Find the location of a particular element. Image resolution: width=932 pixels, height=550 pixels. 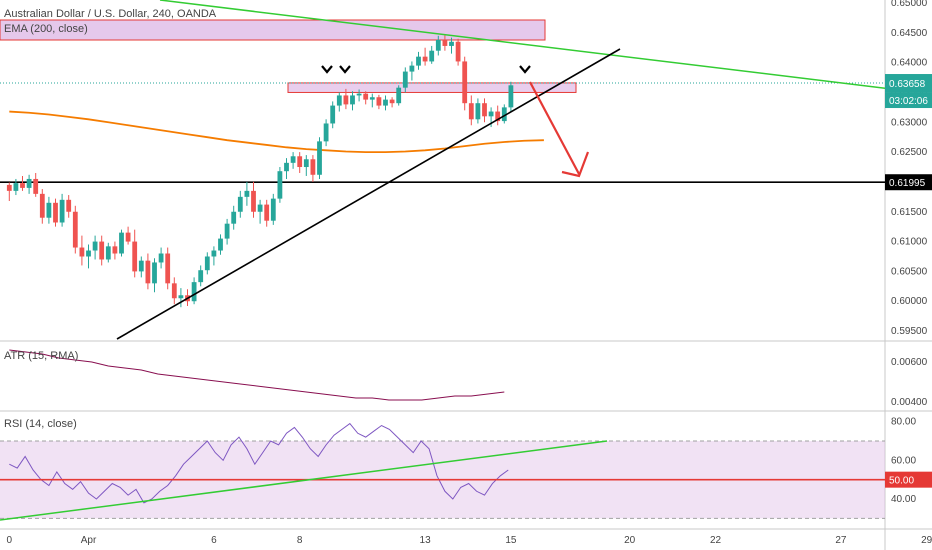

rsi-midline-text: 50.00 is located at coordinates (901, 481).